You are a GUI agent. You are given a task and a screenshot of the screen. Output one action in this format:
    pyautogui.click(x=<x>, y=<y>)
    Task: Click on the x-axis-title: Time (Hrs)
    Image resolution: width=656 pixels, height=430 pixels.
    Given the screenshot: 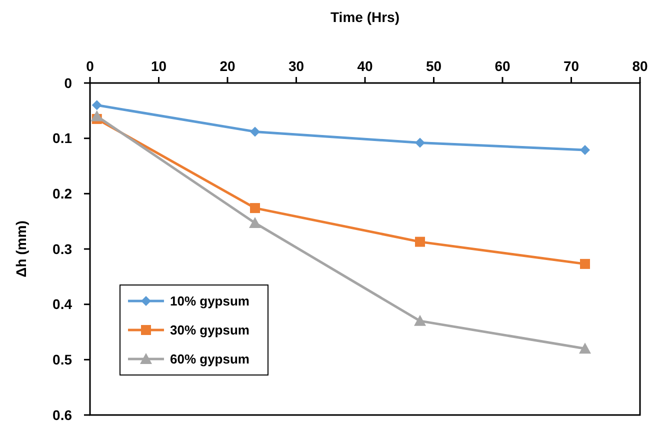 What is the action you would take?
    pyautogui.click(x=365, y=17)
    